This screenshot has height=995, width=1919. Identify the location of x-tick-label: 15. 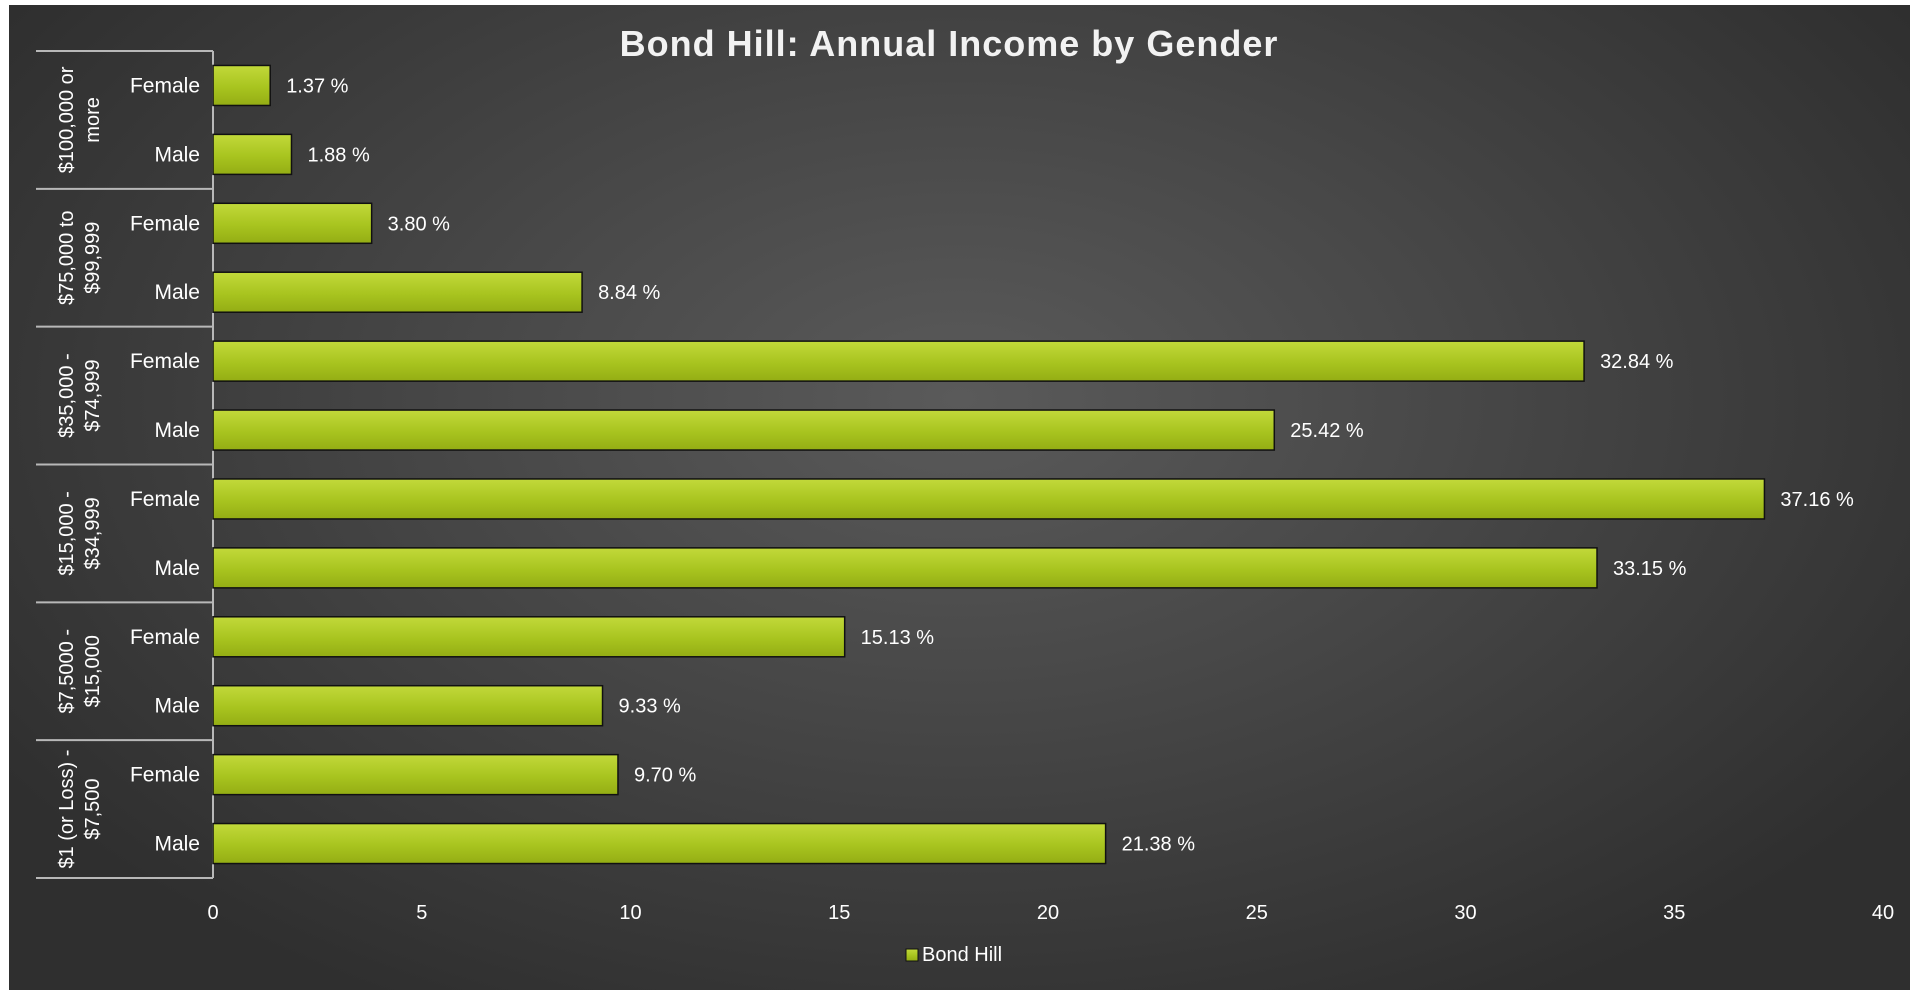
(839, 913).